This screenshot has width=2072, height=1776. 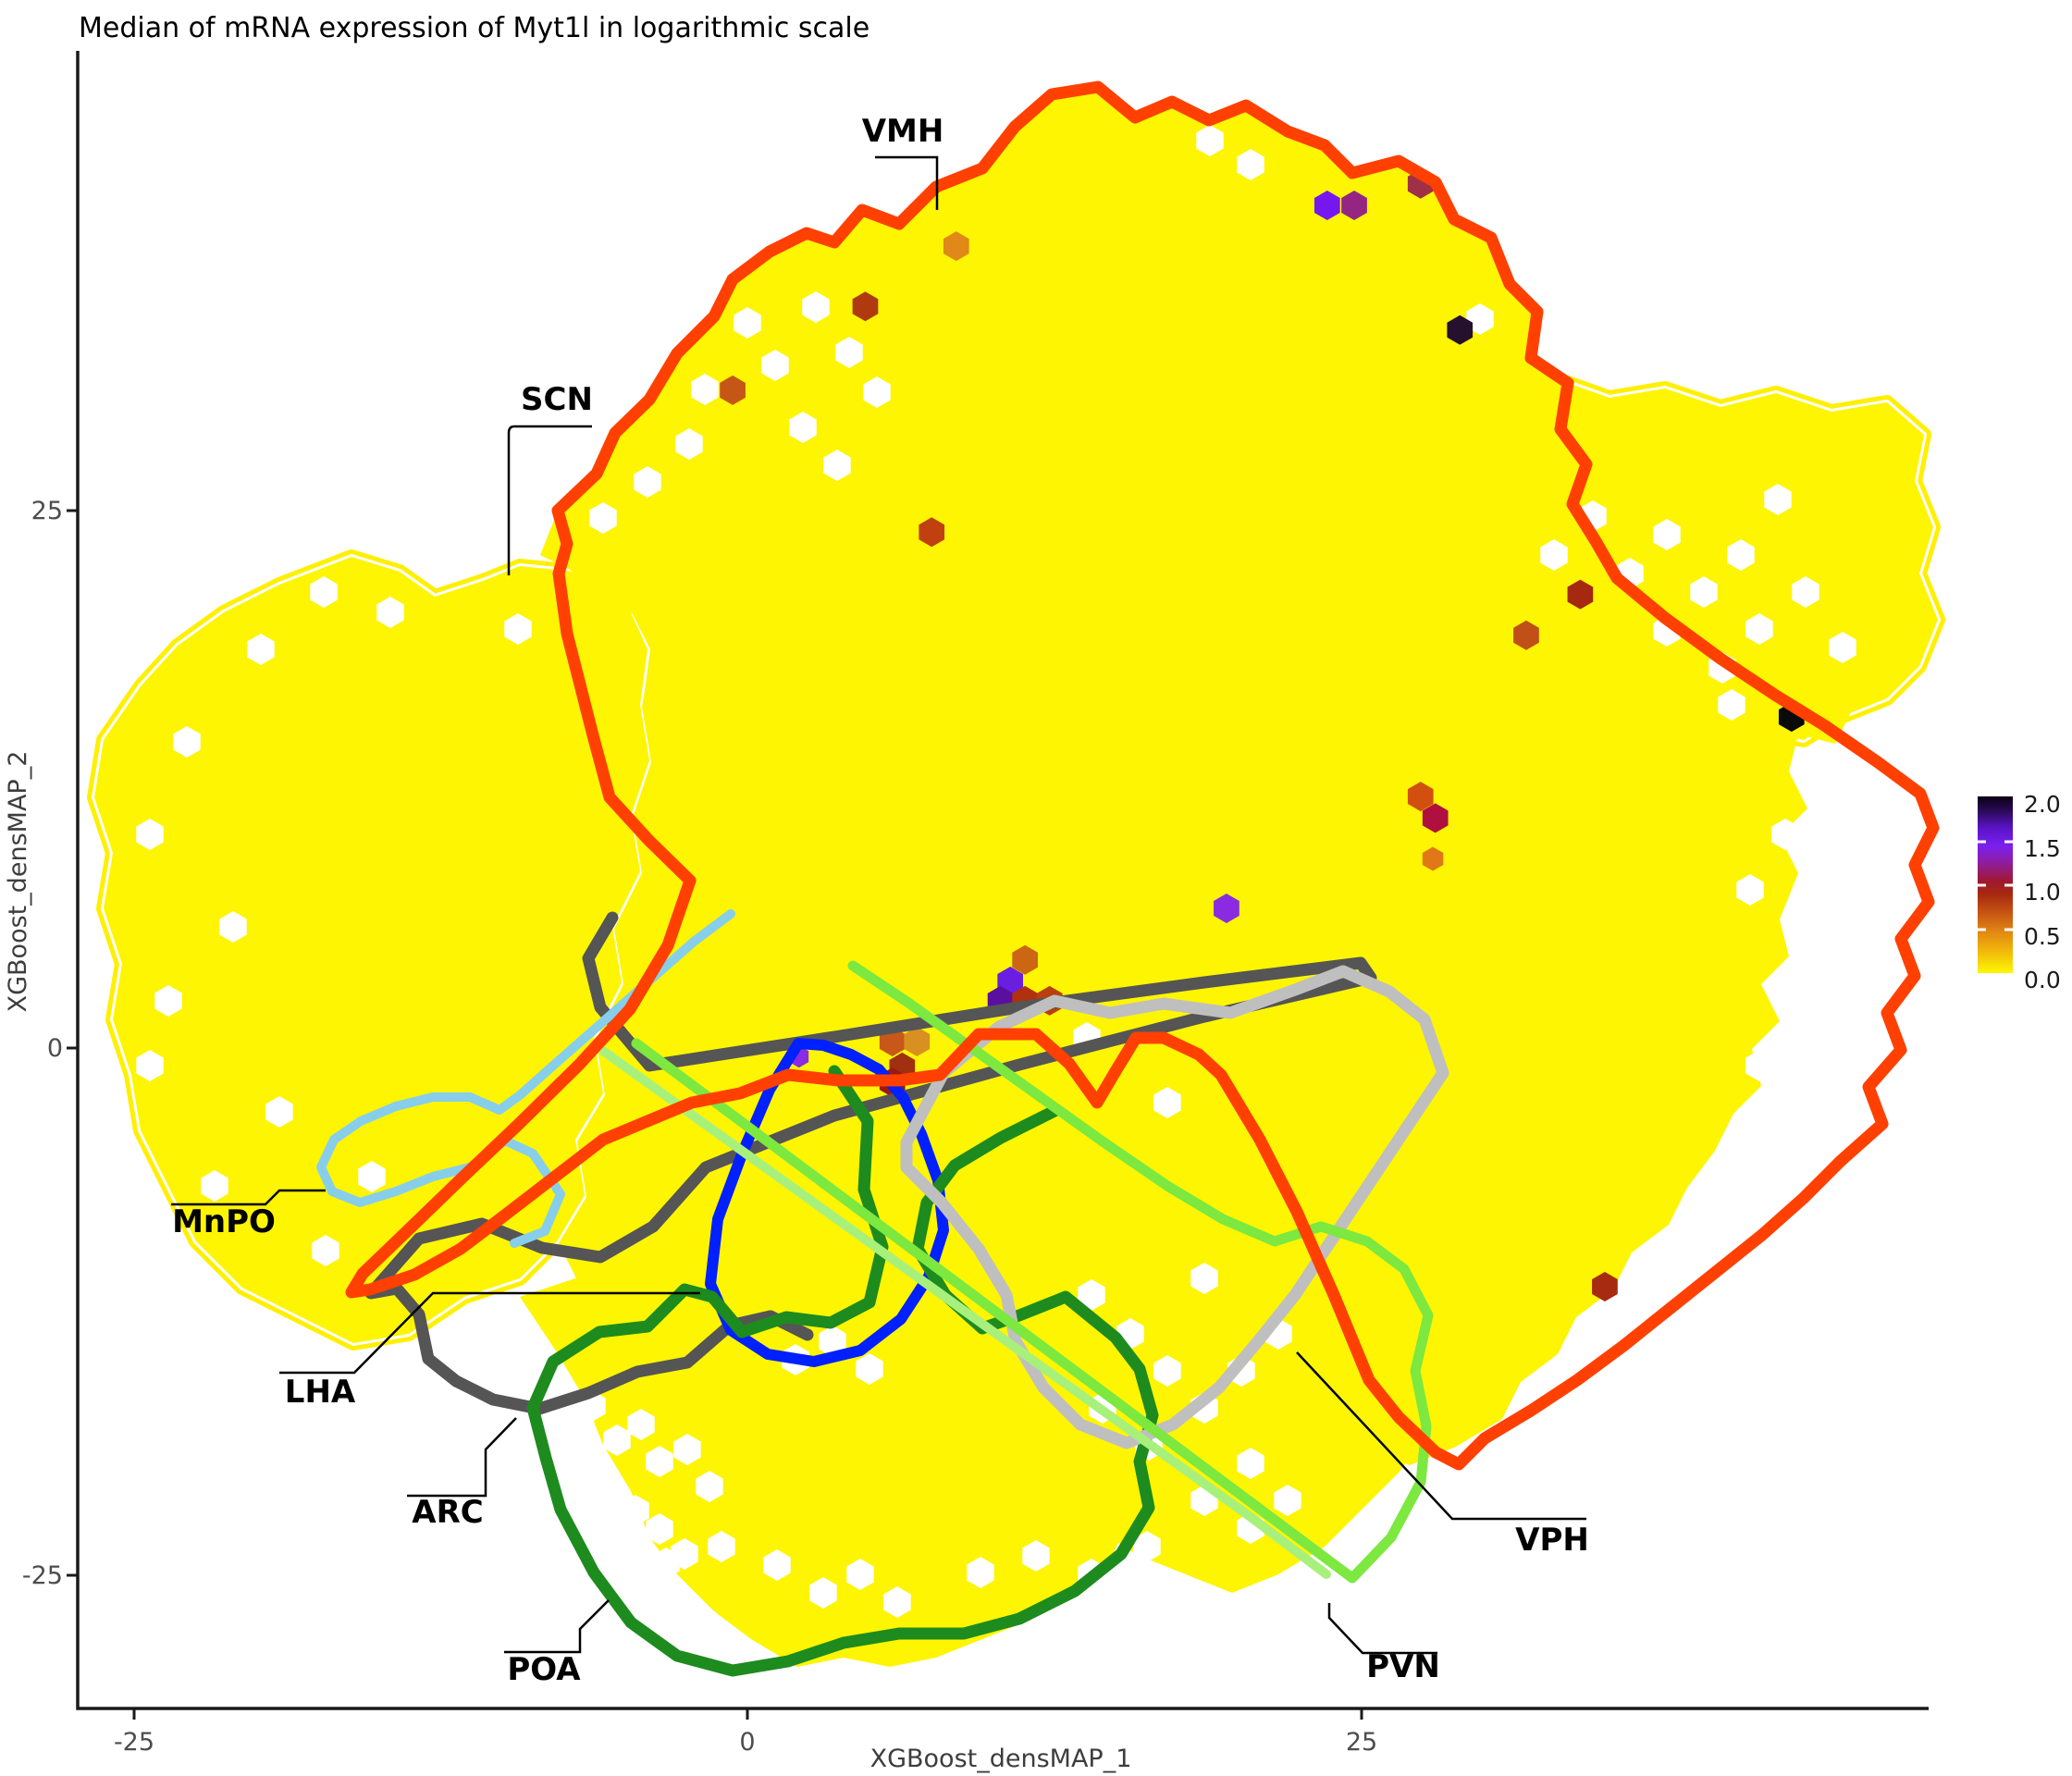 What do you see at coordinates (1441, 1436) in the screenshot?
I see `leader-line-vph` at bounding box center [1441, 1436].